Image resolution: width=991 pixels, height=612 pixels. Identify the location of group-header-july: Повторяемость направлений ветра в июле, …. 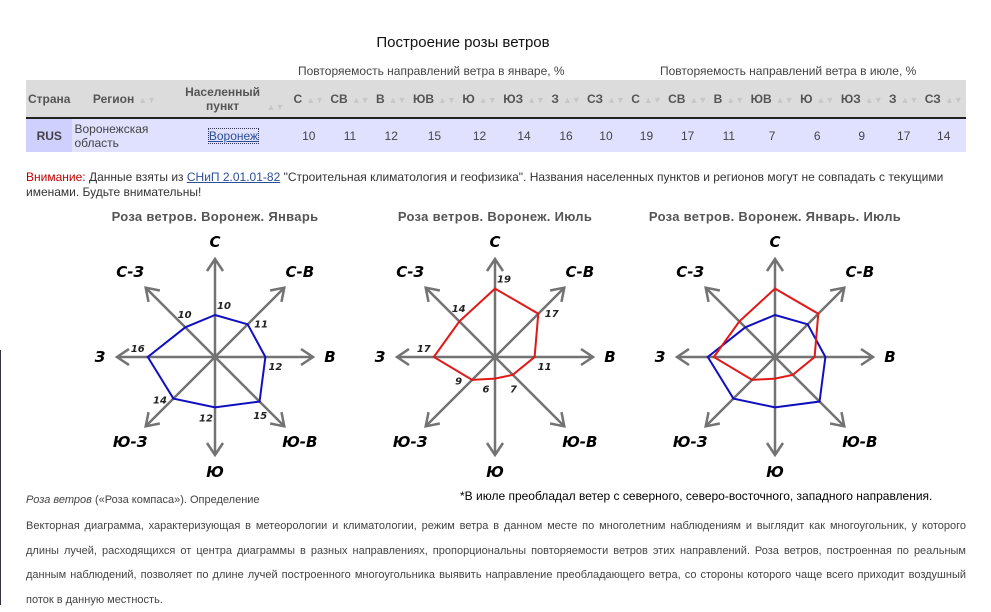
(788, 71).